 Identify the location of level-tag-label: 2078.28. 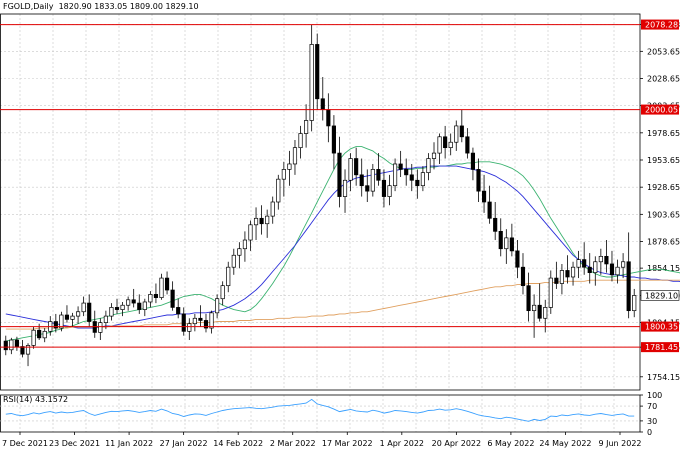
(661, 25).